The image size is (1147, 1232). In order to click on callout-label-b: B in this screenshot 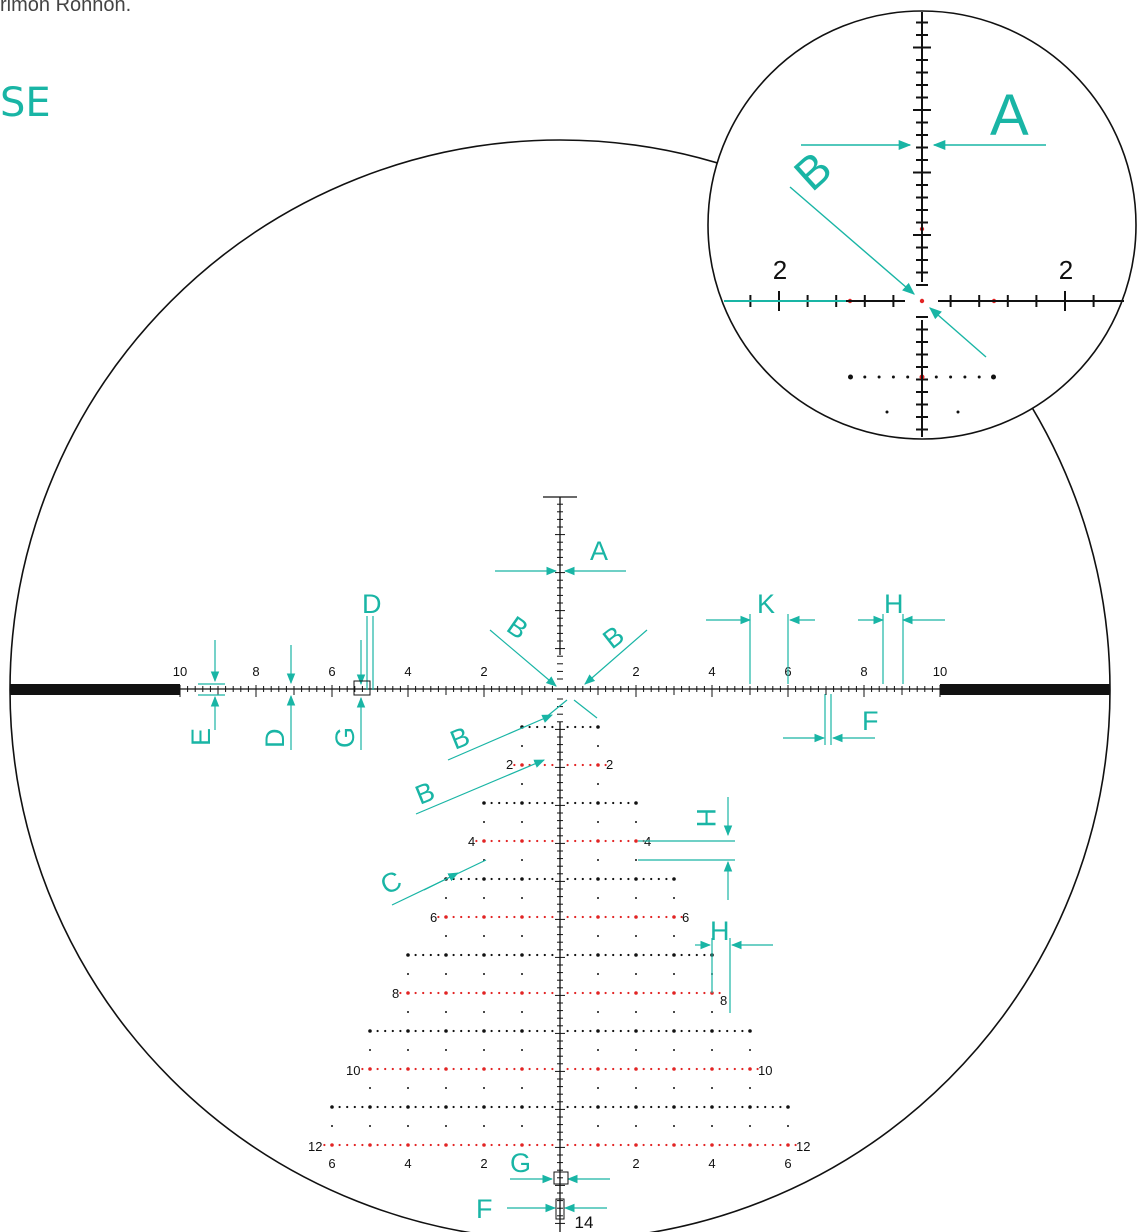, I will do `click(460, 738)`.